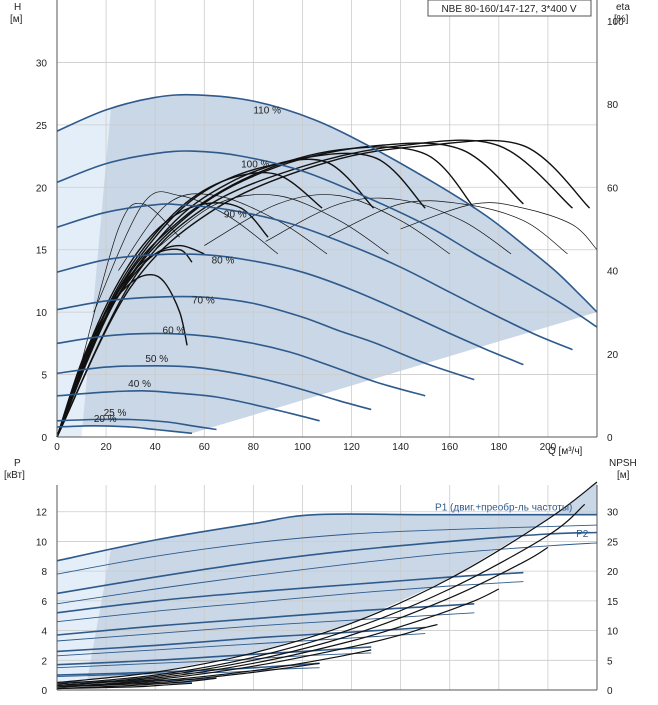  What do you see at coordinates (115, 413) in the screenshot?
I see `head-curve-label: 25 %` at bounding box center [115, 413].